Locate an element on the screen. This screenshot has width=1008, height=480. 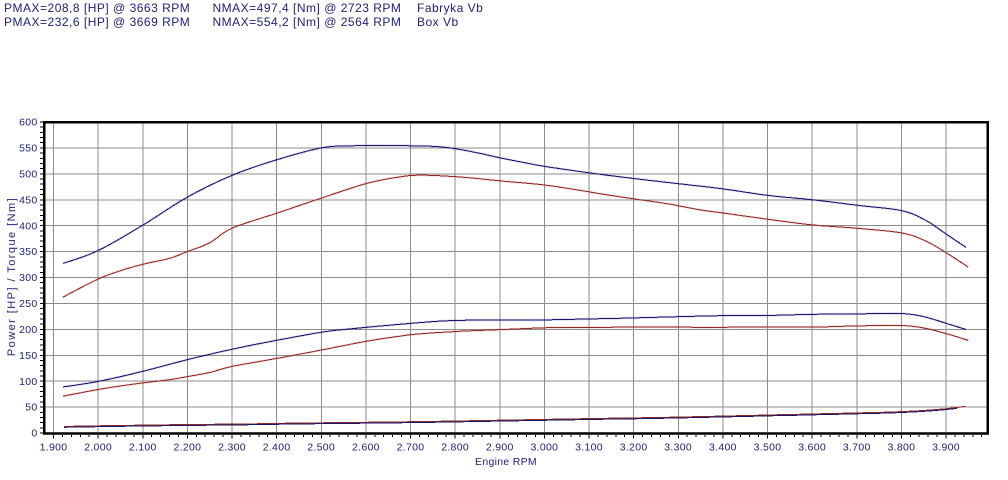
svg-text: 300 is located at coordinates (28, 278).